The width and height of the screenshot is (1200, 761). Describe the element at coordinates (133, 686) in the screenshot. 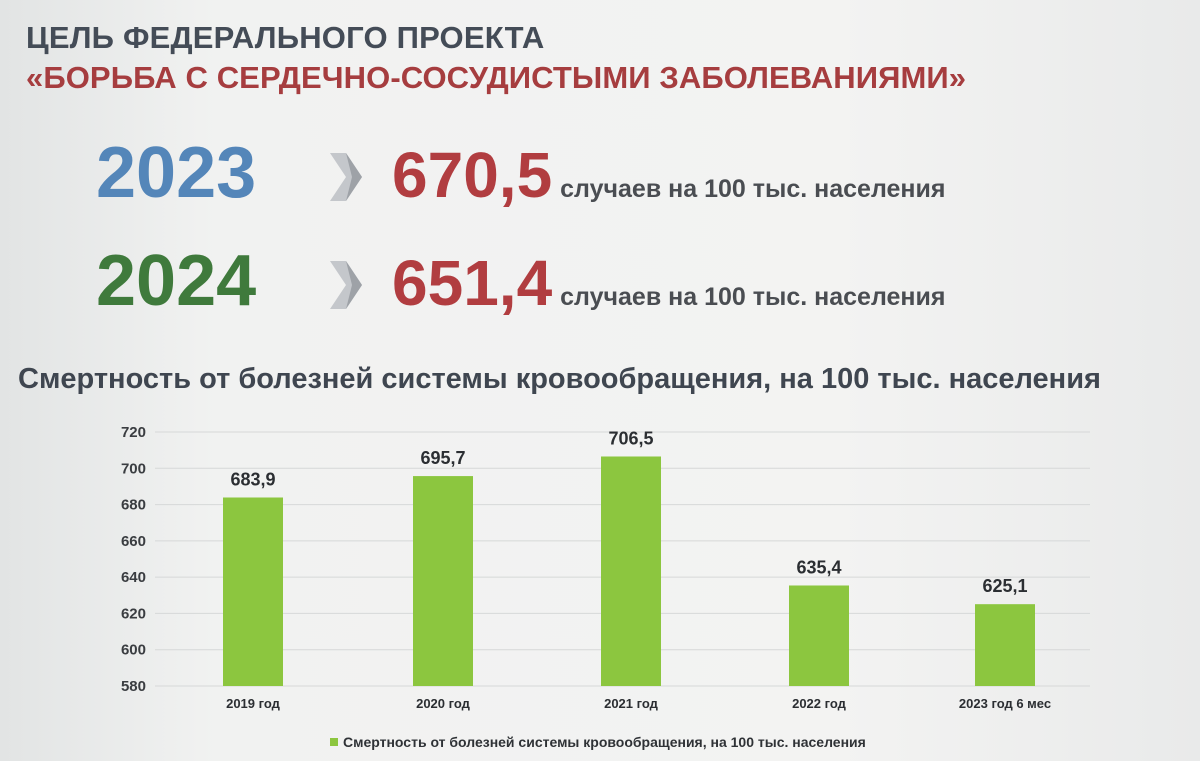

I see `y-tick-label: 580` at that location.